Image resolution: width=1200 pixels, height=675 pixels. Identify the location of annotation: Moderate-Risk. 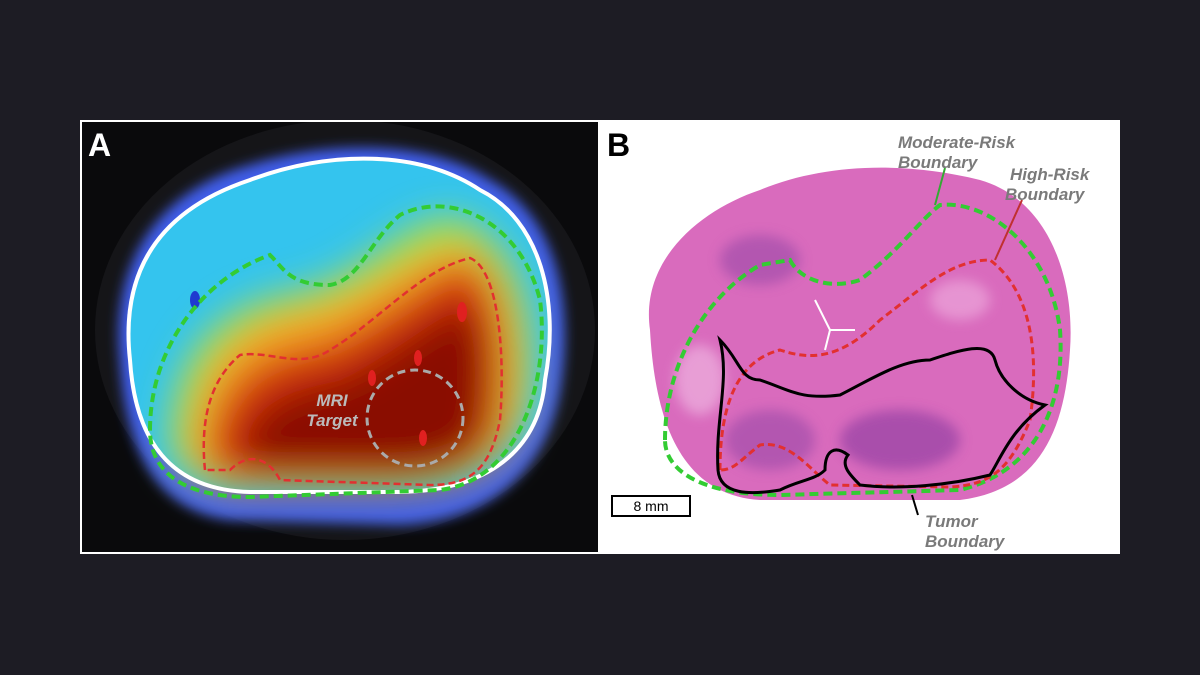
(957, 142).